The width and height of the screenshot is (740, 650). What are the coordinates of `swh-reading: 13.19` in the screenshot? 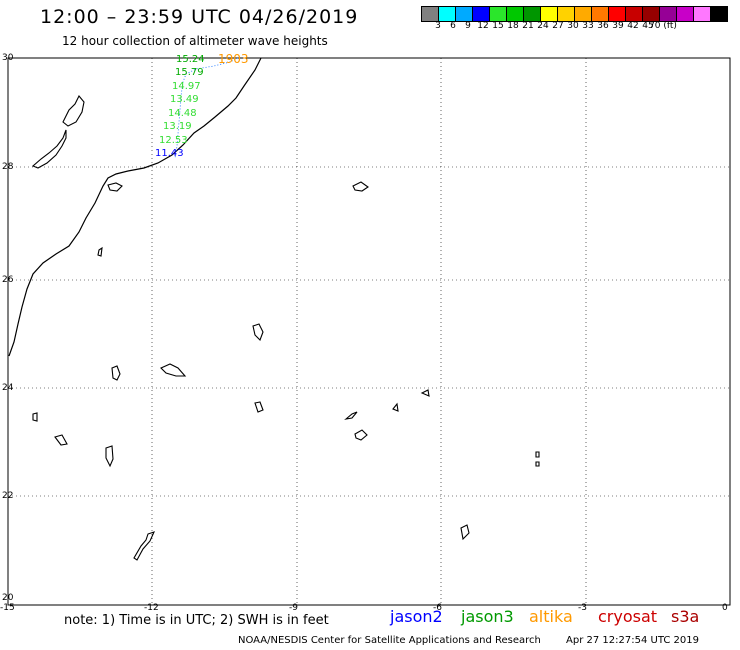 It's located at (177, 126).